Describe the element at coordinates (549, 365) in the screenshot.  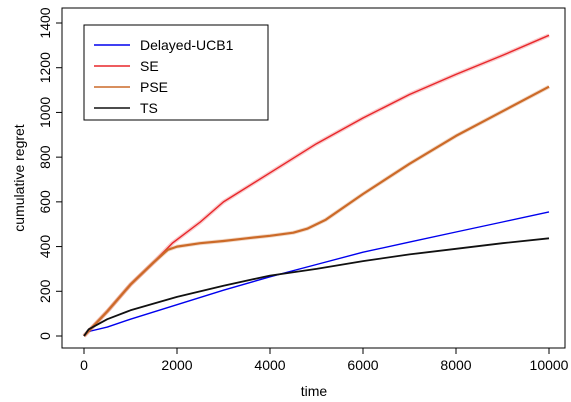
I see `x-tick-label: 10000` at that location.